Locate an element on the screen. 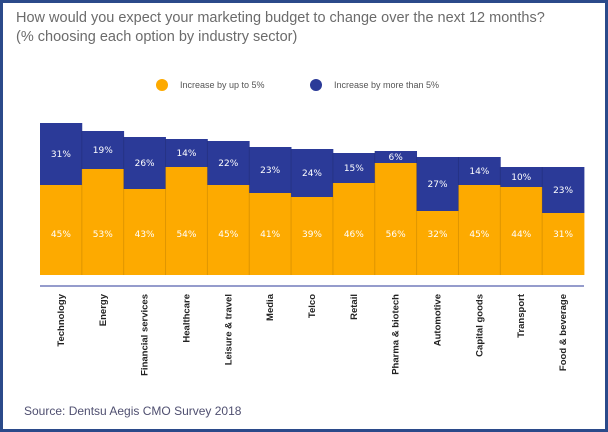 The image size is (608, 432). bar-up-to-5-technology is located at coordinates (61, 230).